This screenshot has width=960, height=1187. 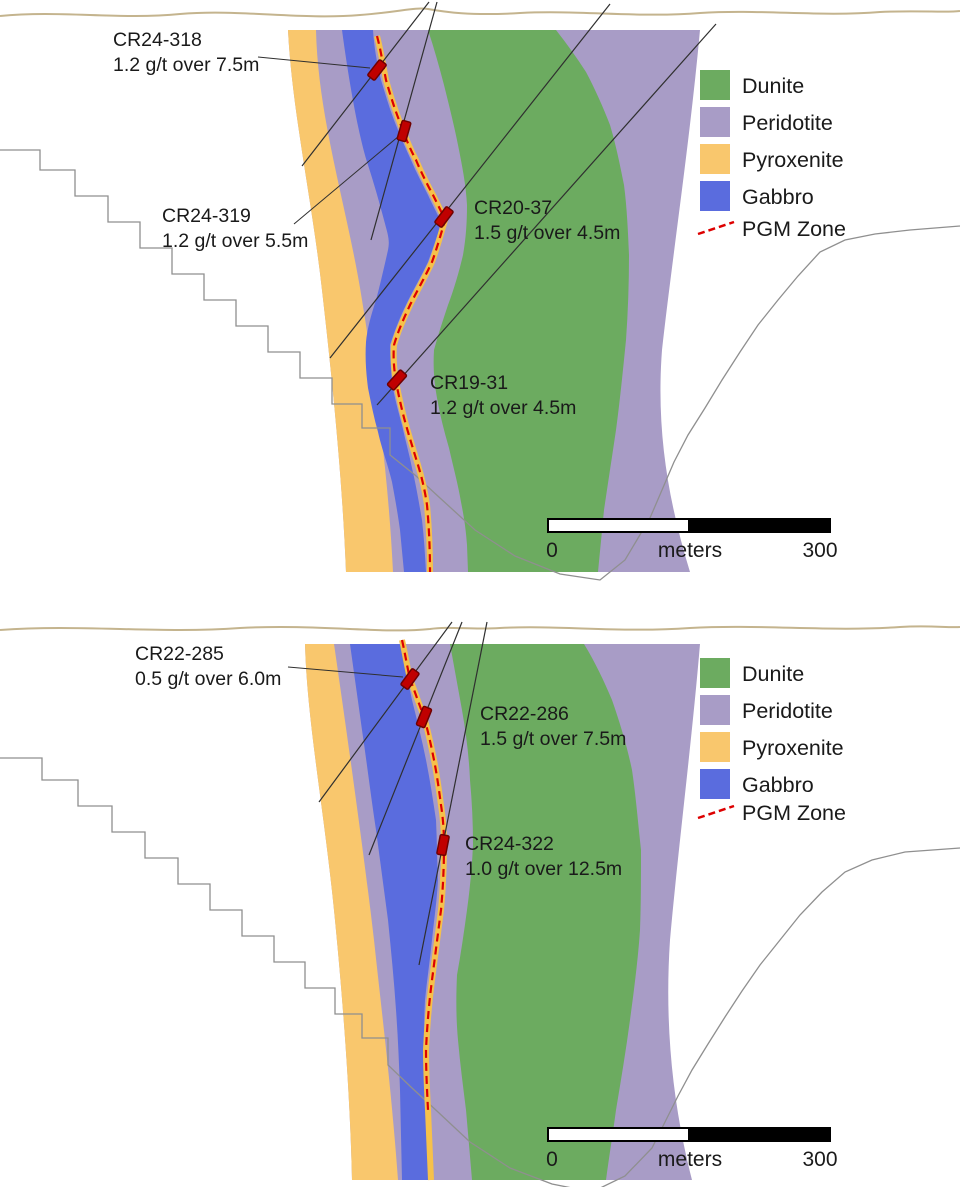 What do you see at coordinates (206, 216) in the screenshot?
I see `annotation-hole-id: CR24-319` at bounding box center [206, 216].